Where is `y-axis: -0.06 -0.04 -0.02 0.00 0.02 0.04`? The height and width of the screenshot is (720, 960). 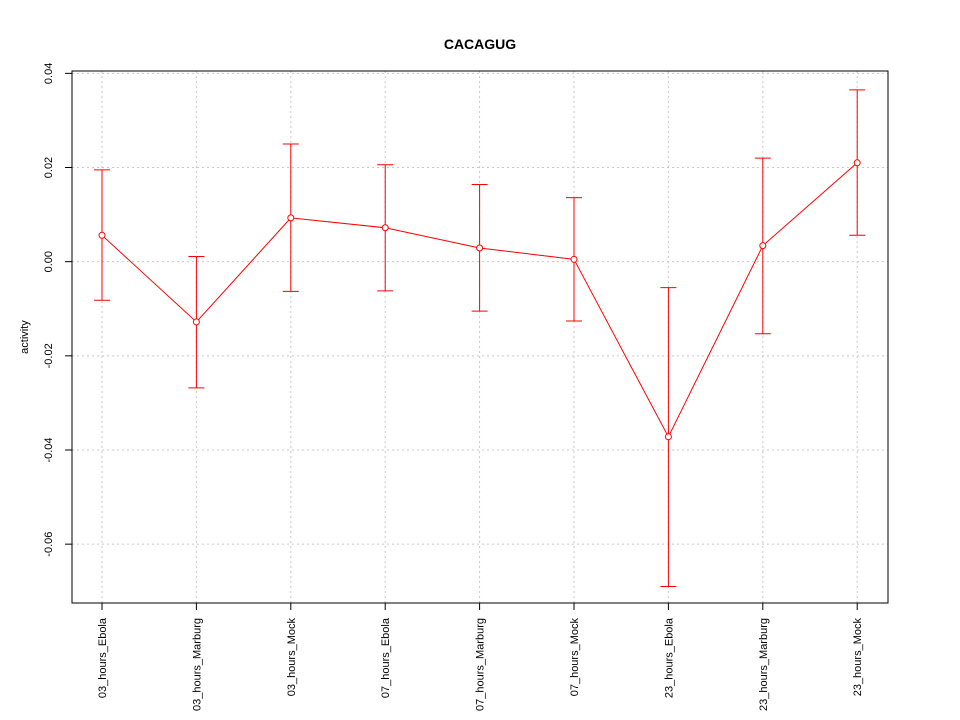
y-axis: -0.06 -0.04 -0.02 0.00 0.02 0.04 is located at coordinates (58, 310).